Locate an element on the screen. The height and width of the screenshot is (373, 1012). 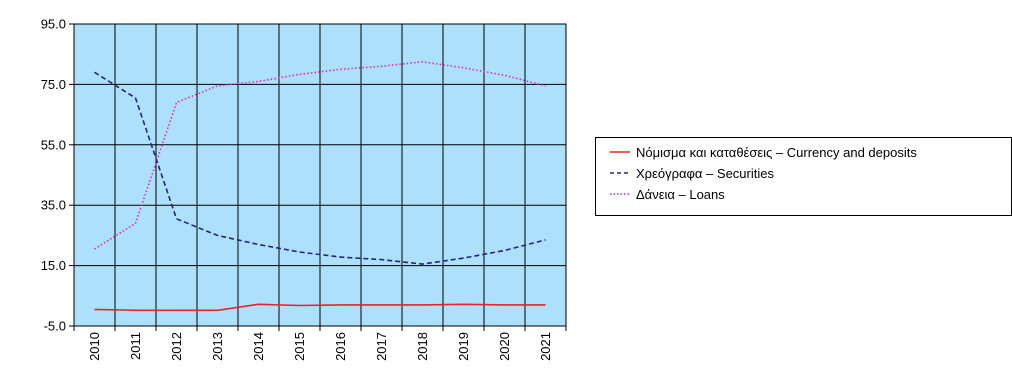
x-tick-label: 2015 is located at coordinates (299, 346).